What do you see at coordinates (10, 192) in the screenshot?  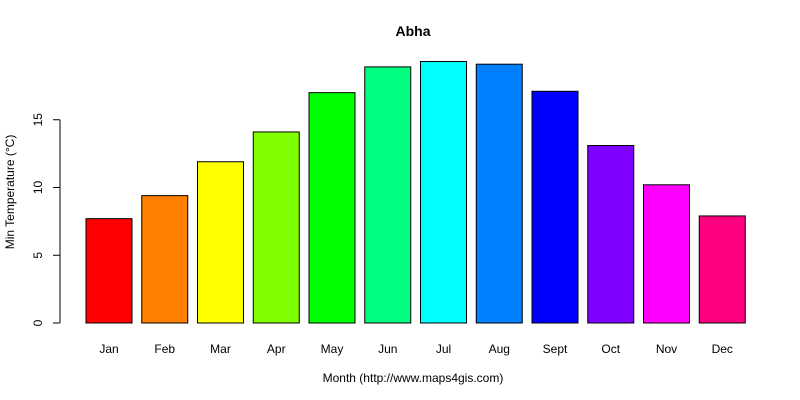 I see `y-axis-label: Min Temperature (°C)` at bounding box center [10, 192].